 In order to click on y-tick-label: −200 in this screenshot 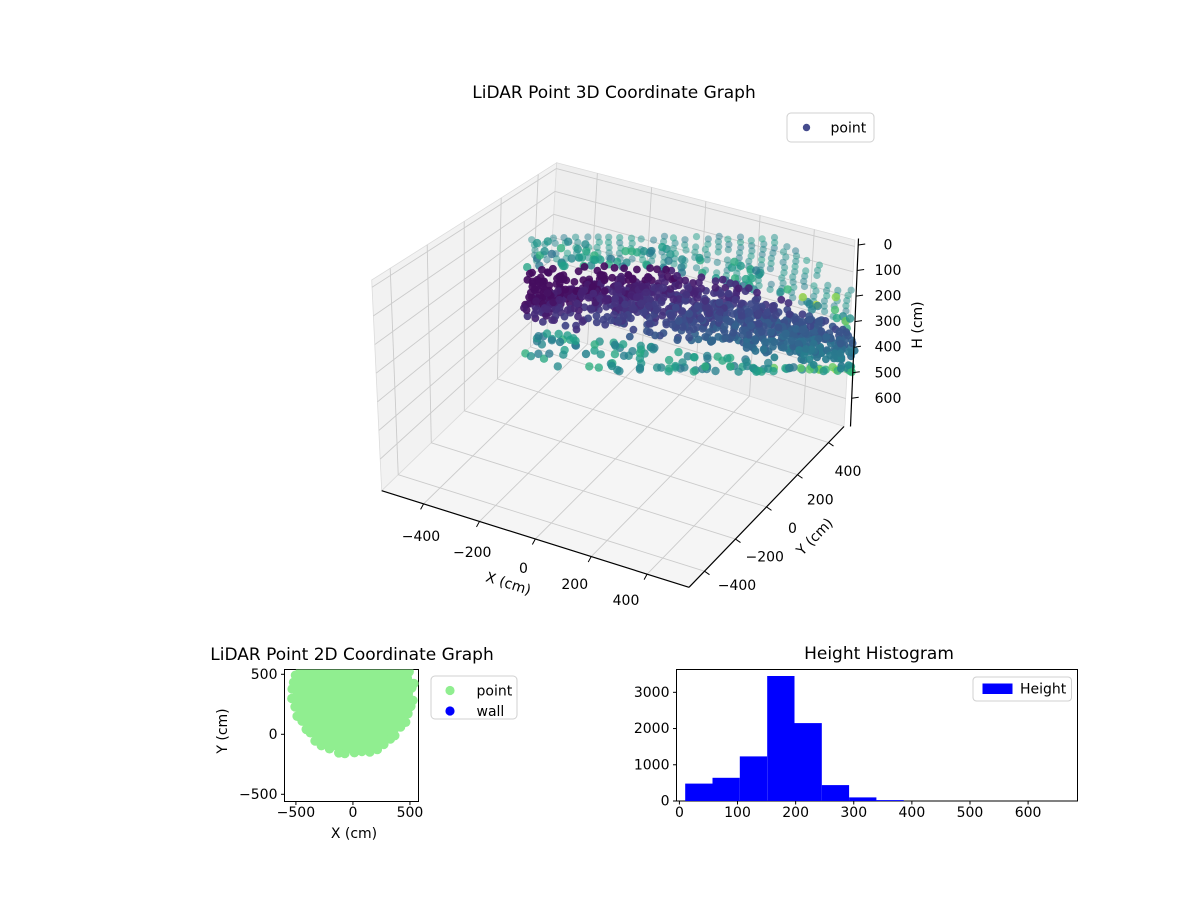, I will do `click(765, 558)`.